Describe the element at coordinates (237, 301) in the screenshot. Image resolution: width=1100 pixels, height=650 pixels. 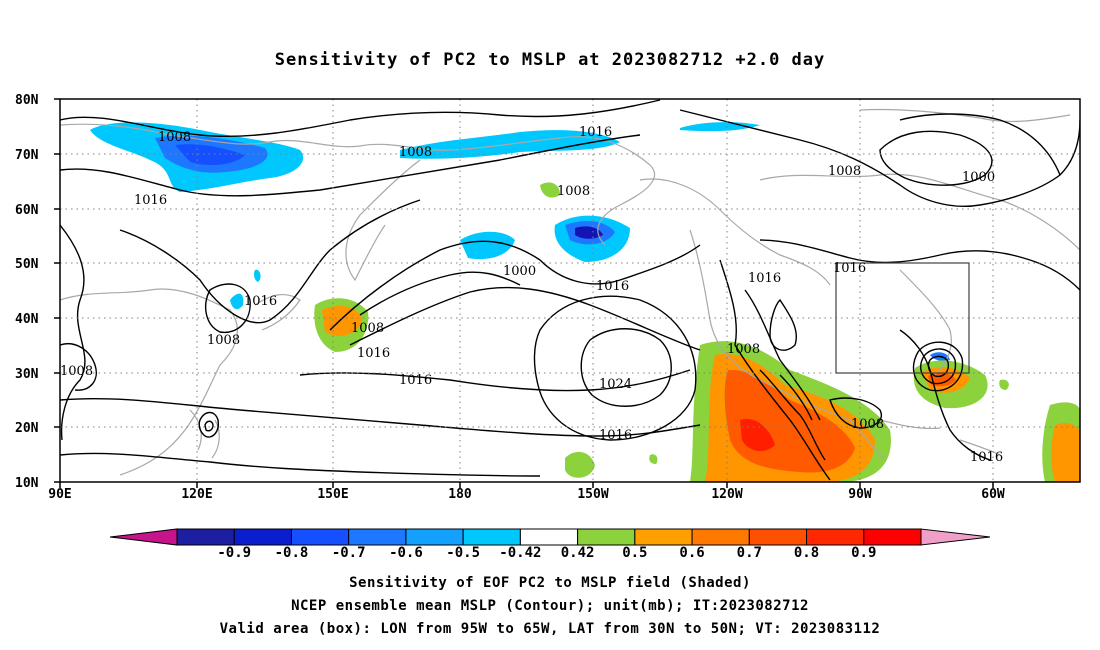
I see `neg-shading-japan` at that location.